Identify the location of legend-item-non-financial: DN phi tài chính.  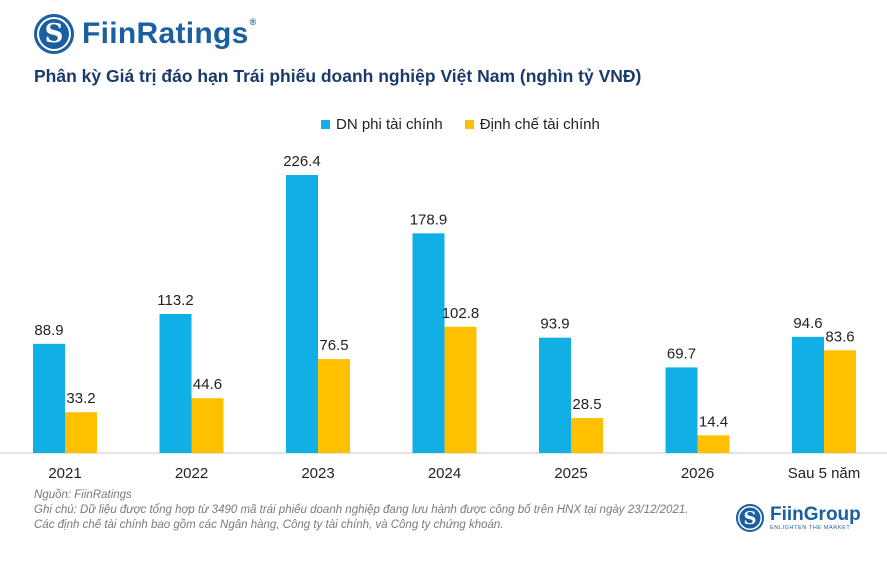
(382, 124).